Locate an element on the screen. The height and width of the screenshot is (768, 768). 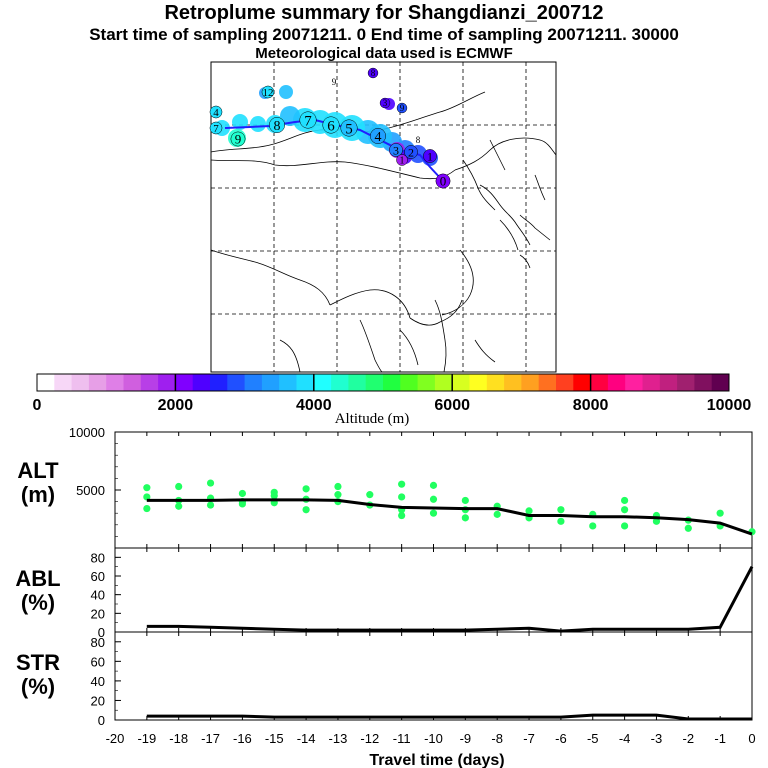
x-tick-label: -16 is located at coordinates (242, 738).